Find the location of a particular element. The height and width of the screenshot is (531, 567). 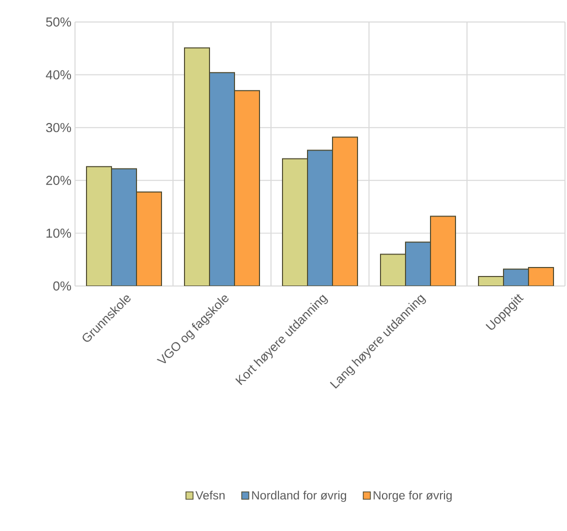

y-tick-label: 10% is located at coordinates (59, 233).